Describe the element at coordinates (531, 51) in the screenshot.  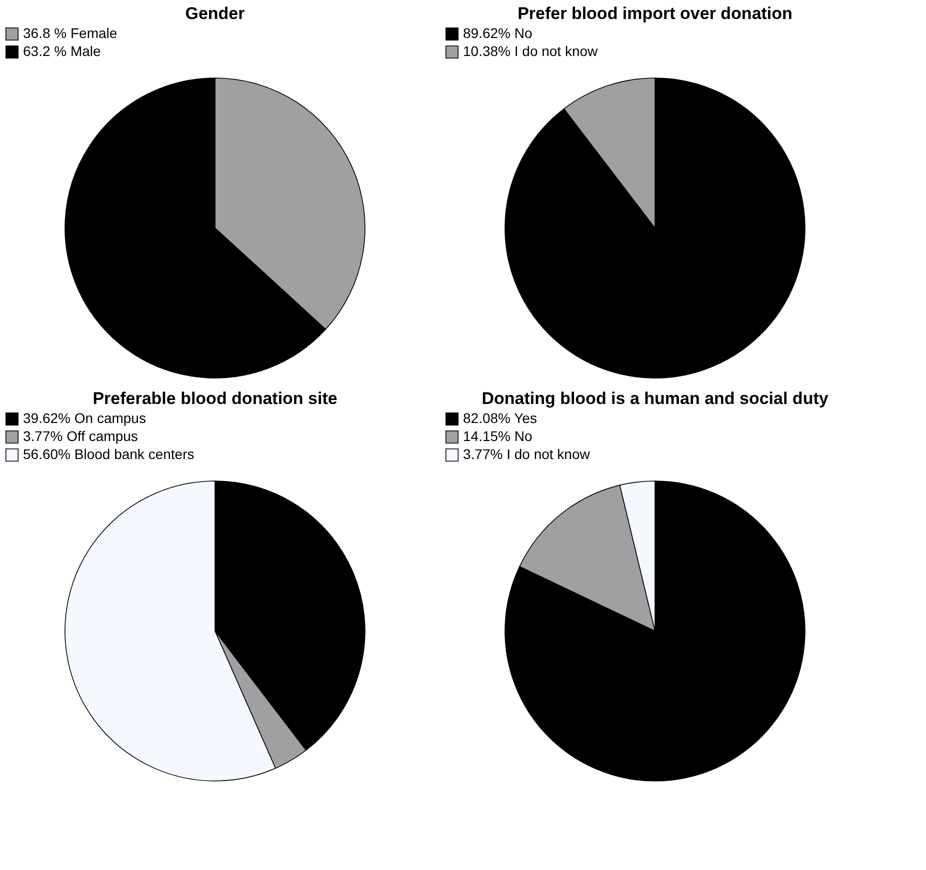
I see `legend-label: 10.38% I do not know` at that location.